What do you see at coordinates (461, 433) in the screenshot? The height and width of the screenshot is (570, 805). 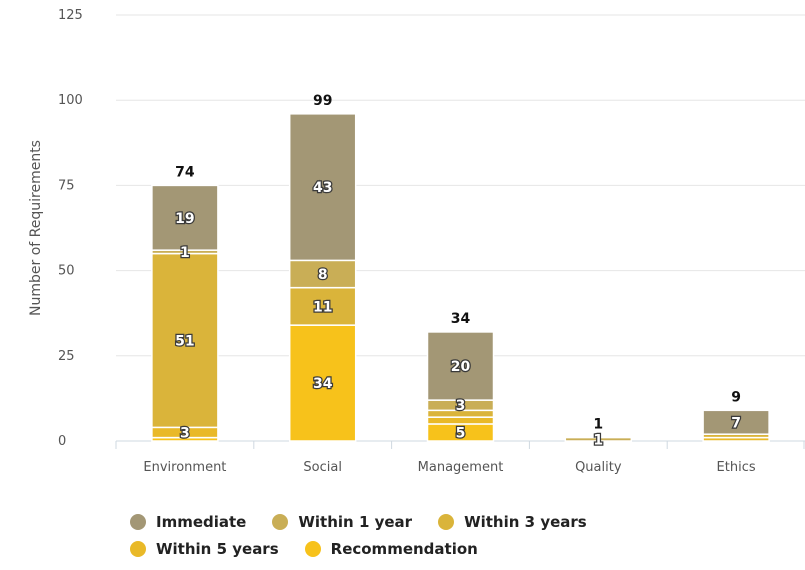 I see `segment-data-label: 5` at bounding box center [461, 433].